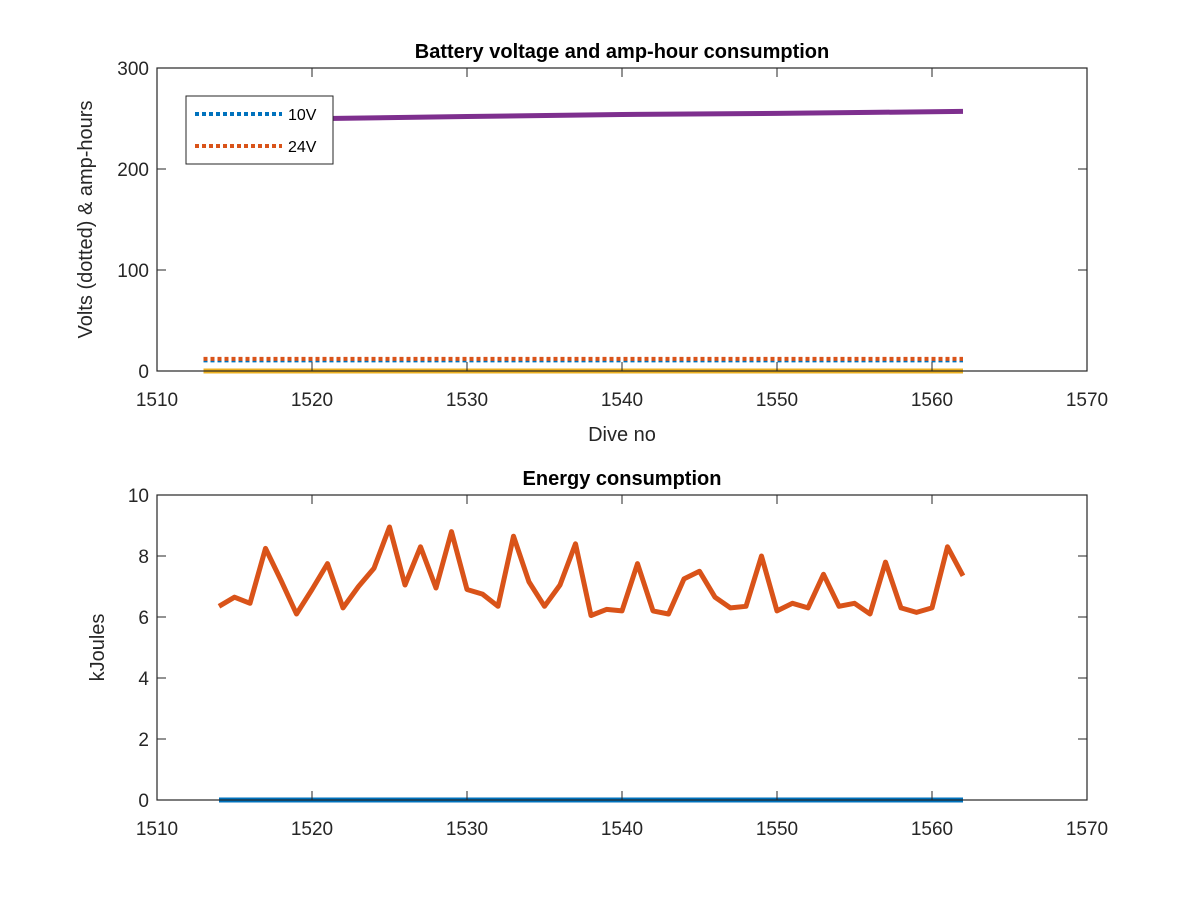 The width and height of the screenshot is (1200, 900). What do you see at coordinates (157, 829) in the screenshot?
I see `energy-x-tick-label: 1510` at bounding box center [157, 829].